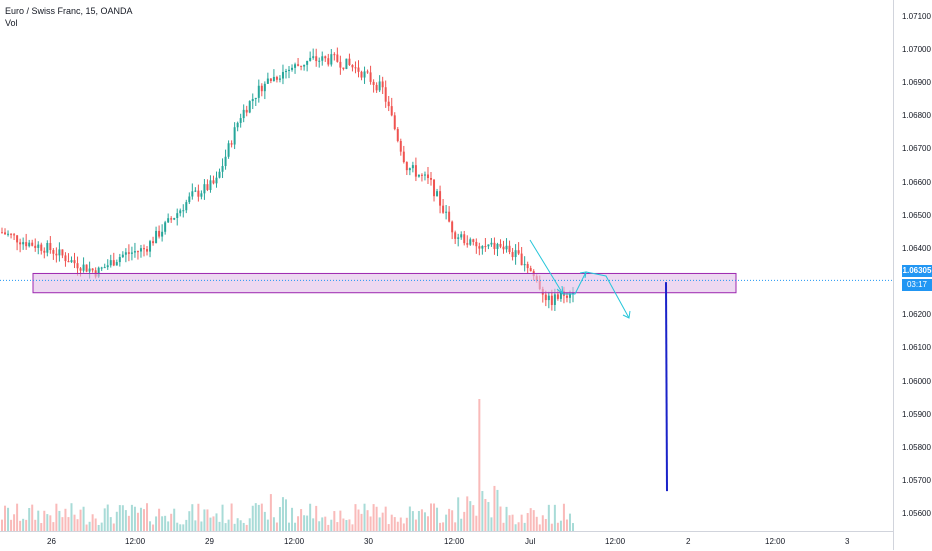 The image size is (932, 551). I want to click on volume-label: Vol, so click(11, 23).